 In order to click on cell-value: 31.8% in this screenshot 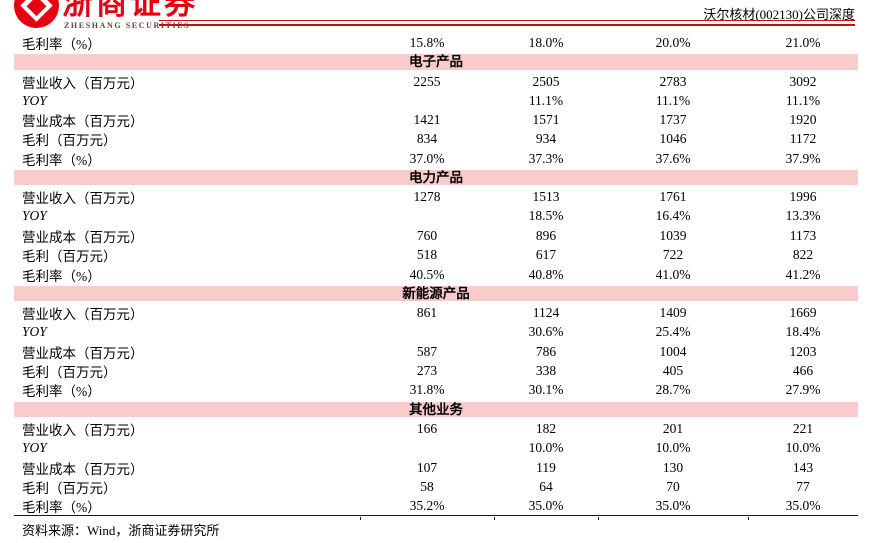, I will do `click(427, 390)`.